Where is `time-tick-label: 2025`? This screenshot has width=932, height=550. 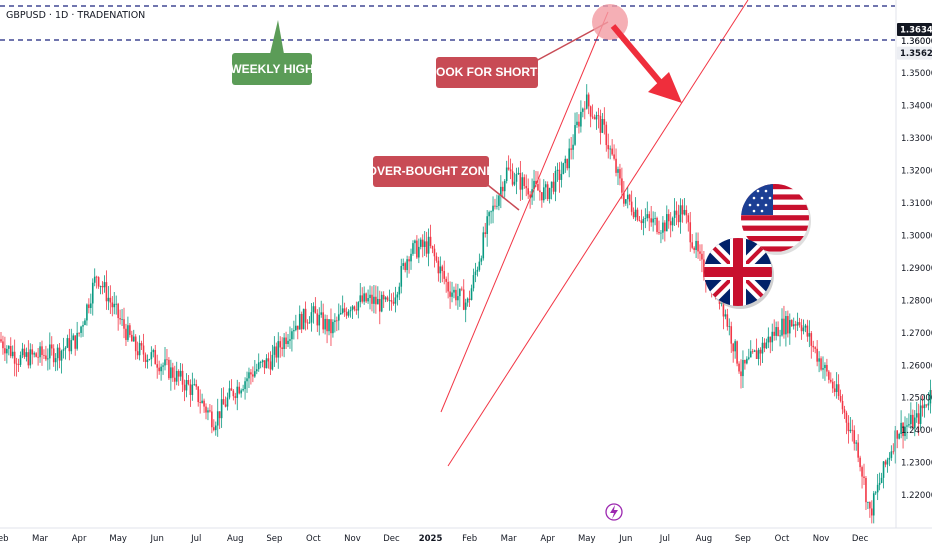 time-tick-label: 2025 is located at coordinates (431, 539).